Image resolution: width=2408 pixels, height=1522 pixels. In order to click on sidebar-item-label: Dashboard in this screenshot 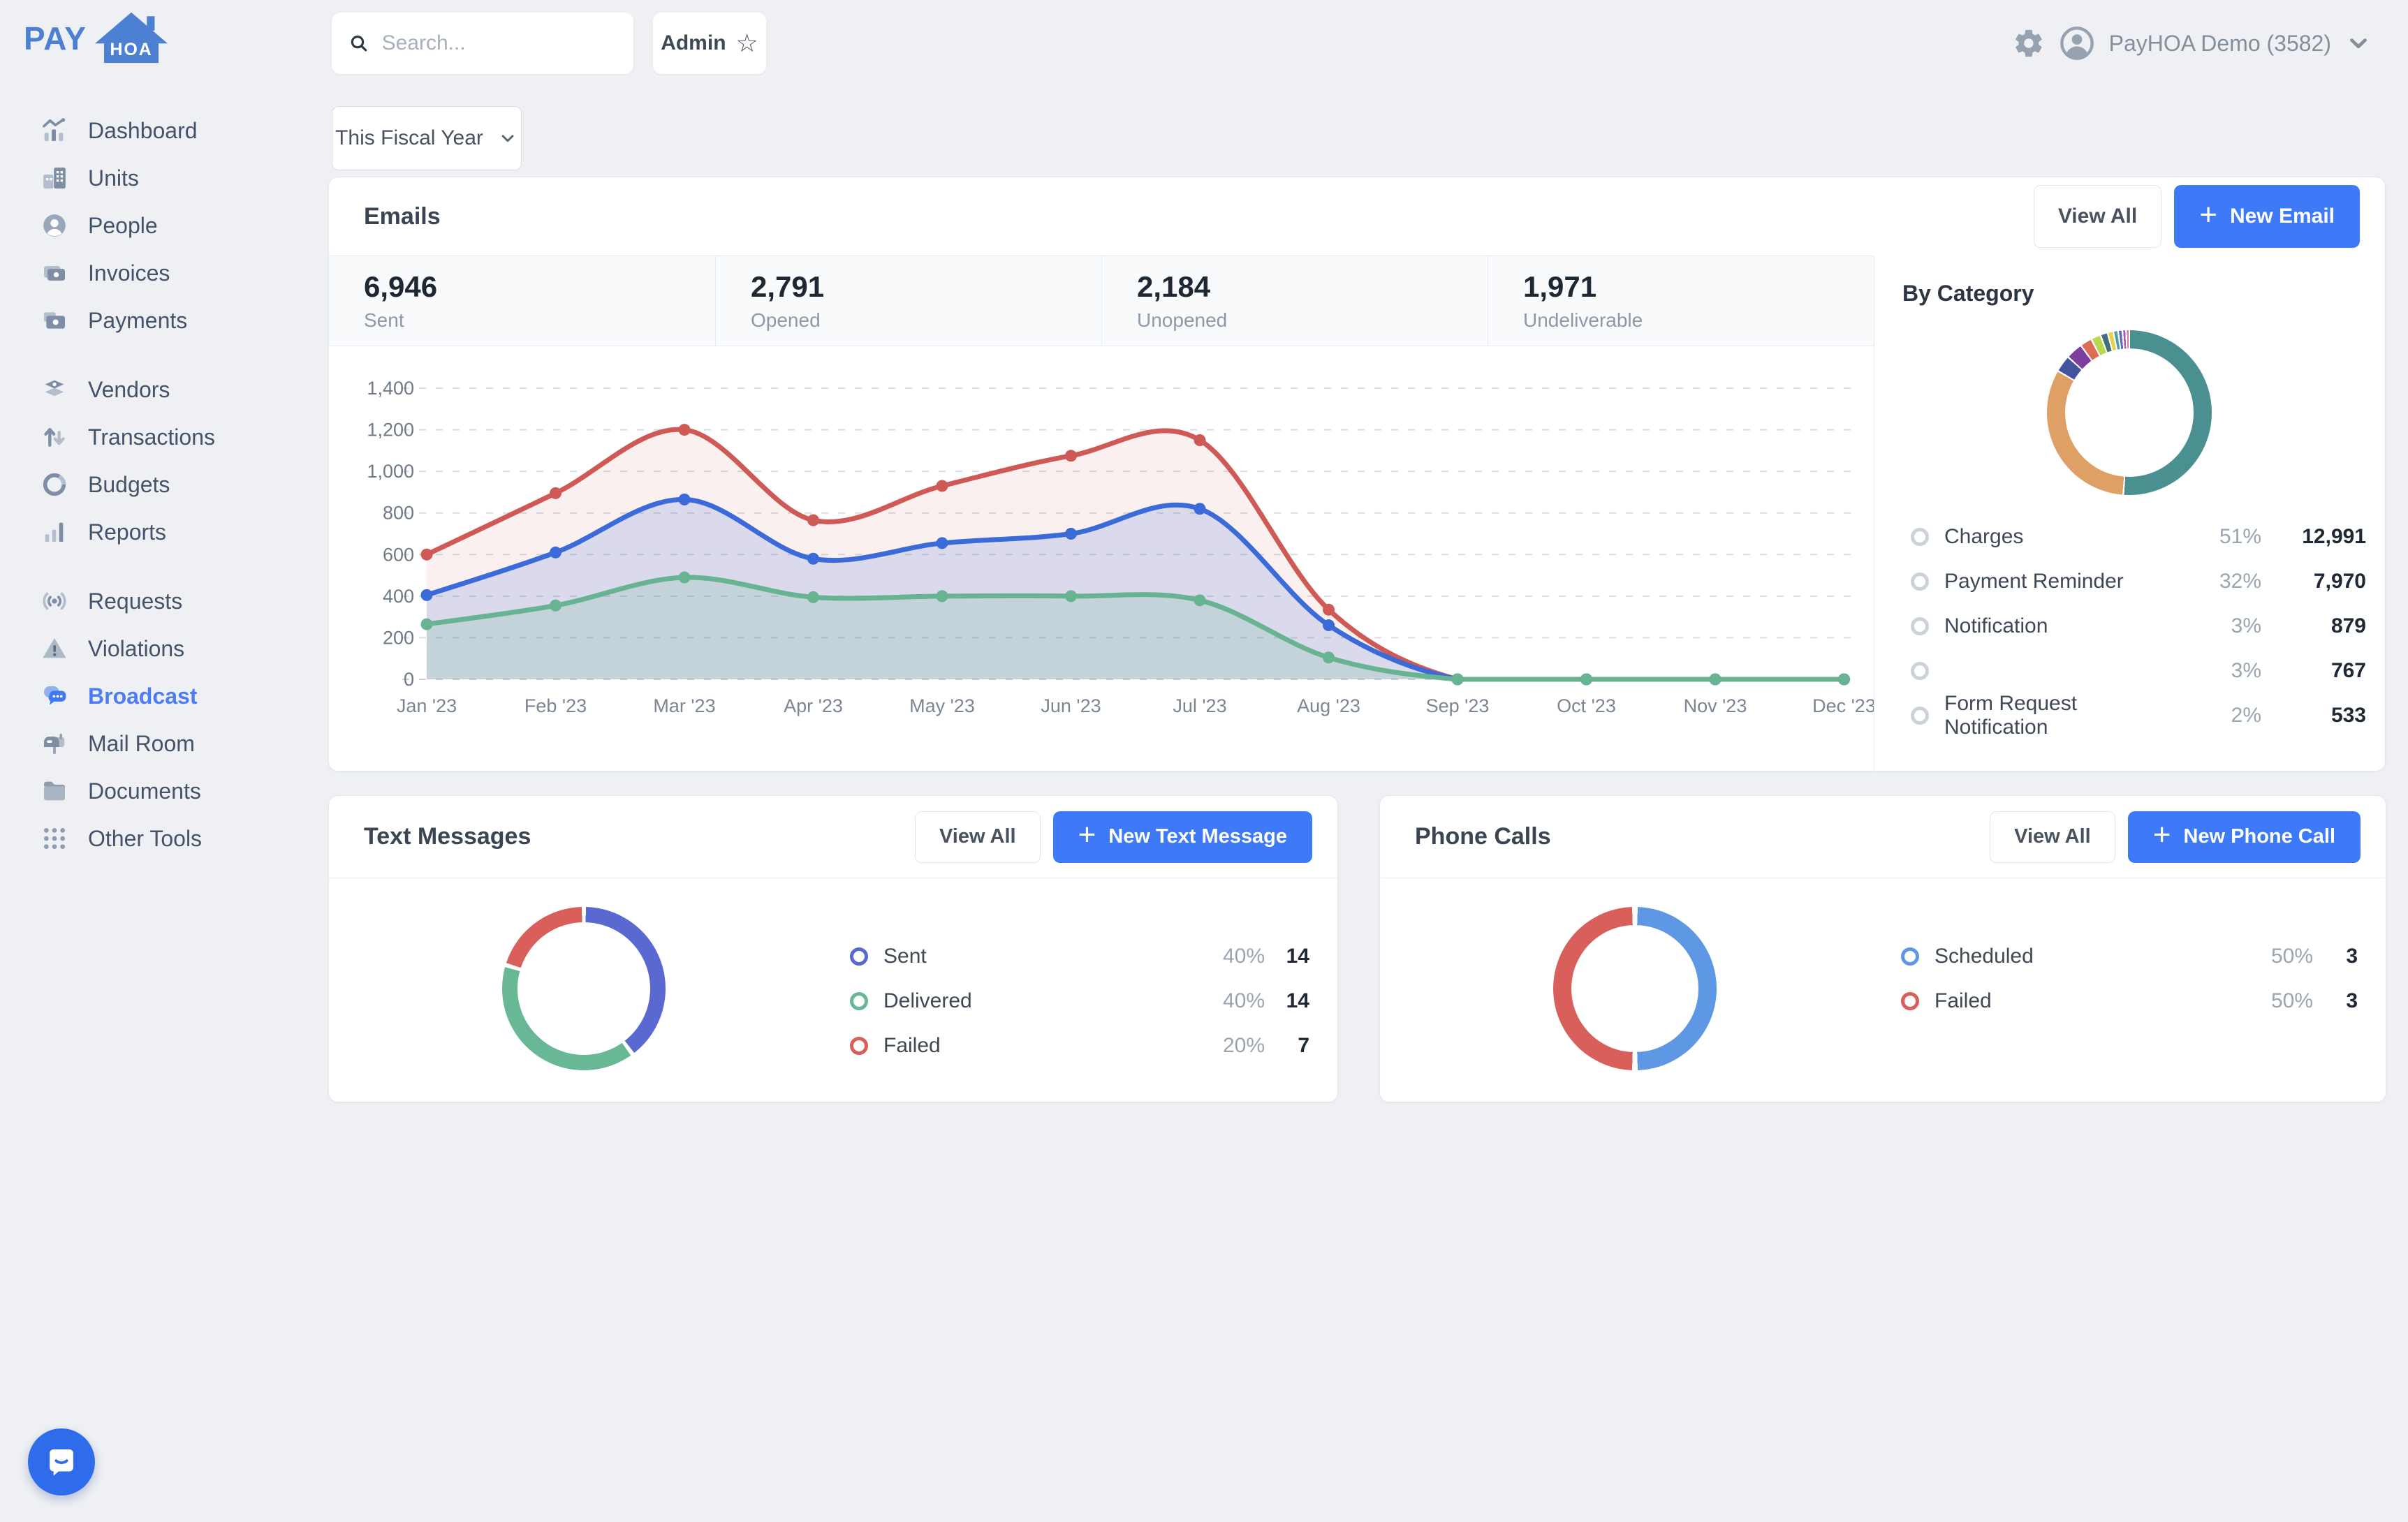, I will do `click(143, 130)`.